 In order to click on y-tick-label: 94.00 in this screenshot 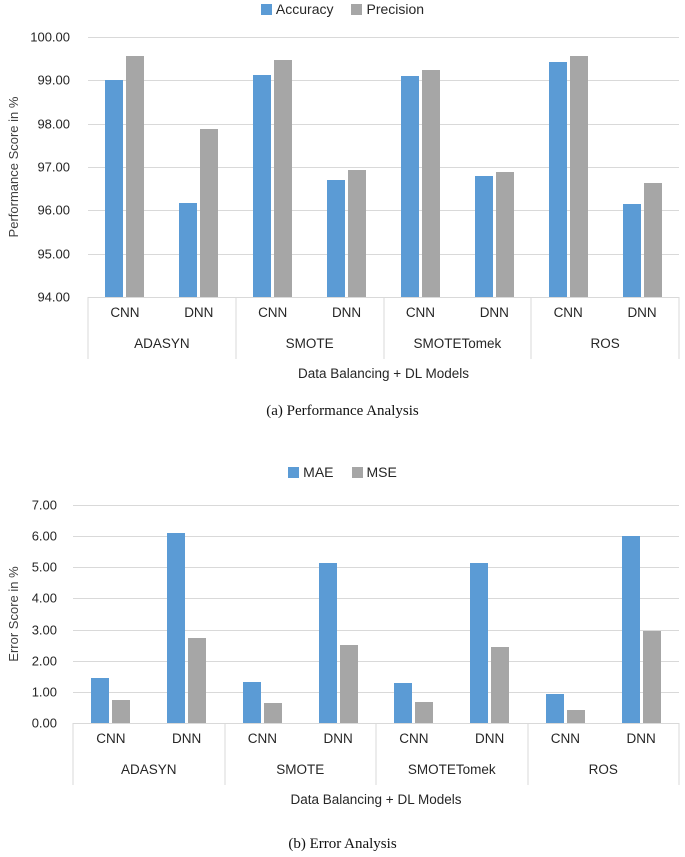, I will do `click(53, 297)`.